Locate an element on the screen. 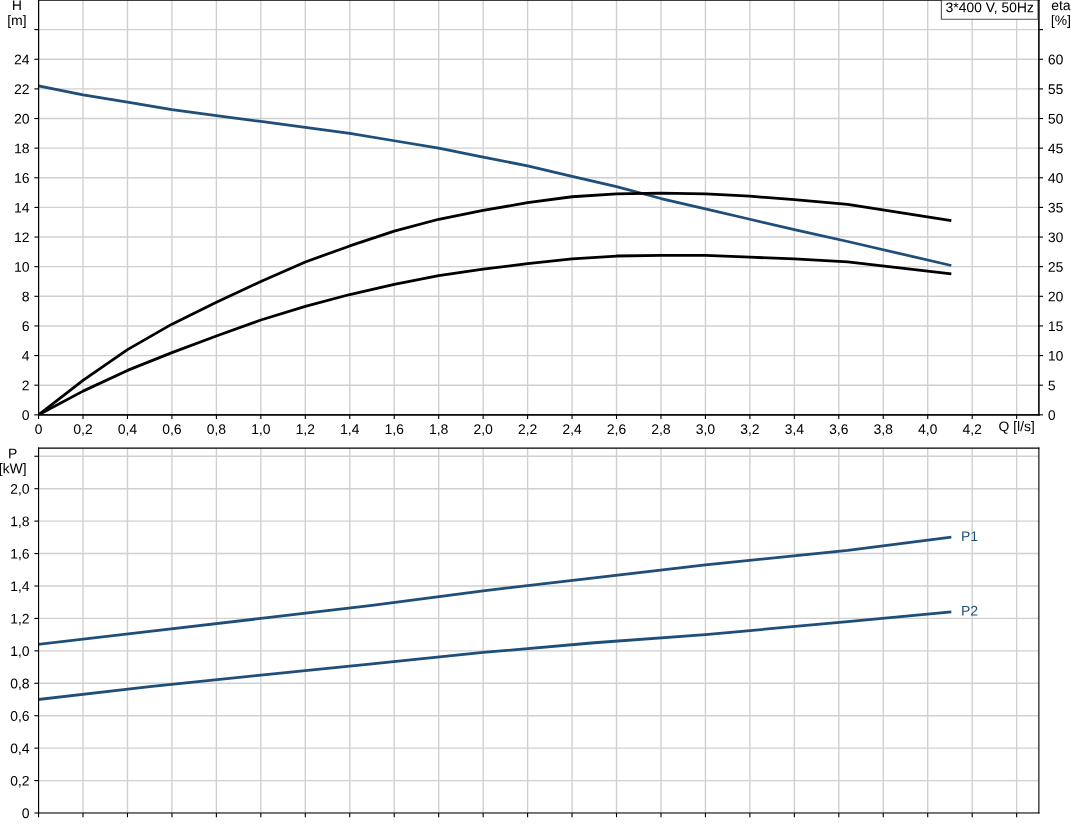  y2-tick-label: 25 is located at coordinates (1055, 267).